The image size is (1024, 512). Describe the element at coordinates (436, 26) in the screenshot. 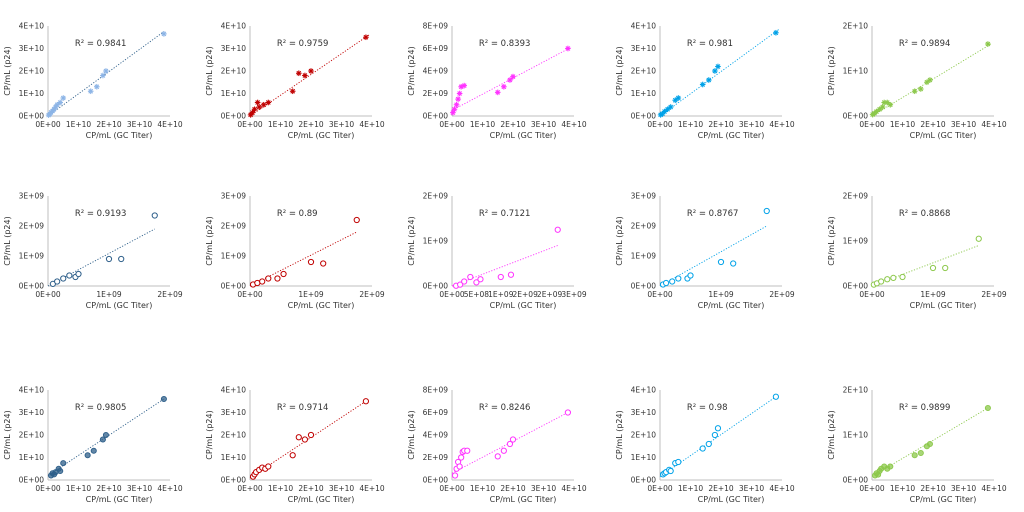

I see `y-tick-label: 8E+09` at that location.